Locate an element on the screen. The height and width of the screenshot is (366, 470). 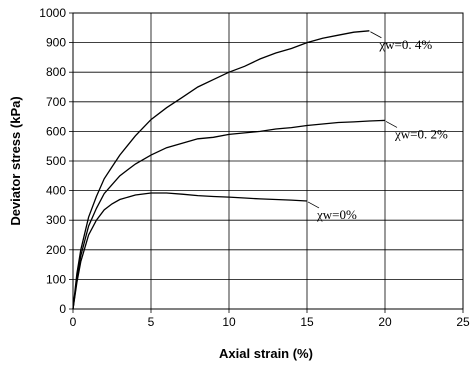
y-axis-title: Deviator stress (kPa) is located at coordinates (15, 160).